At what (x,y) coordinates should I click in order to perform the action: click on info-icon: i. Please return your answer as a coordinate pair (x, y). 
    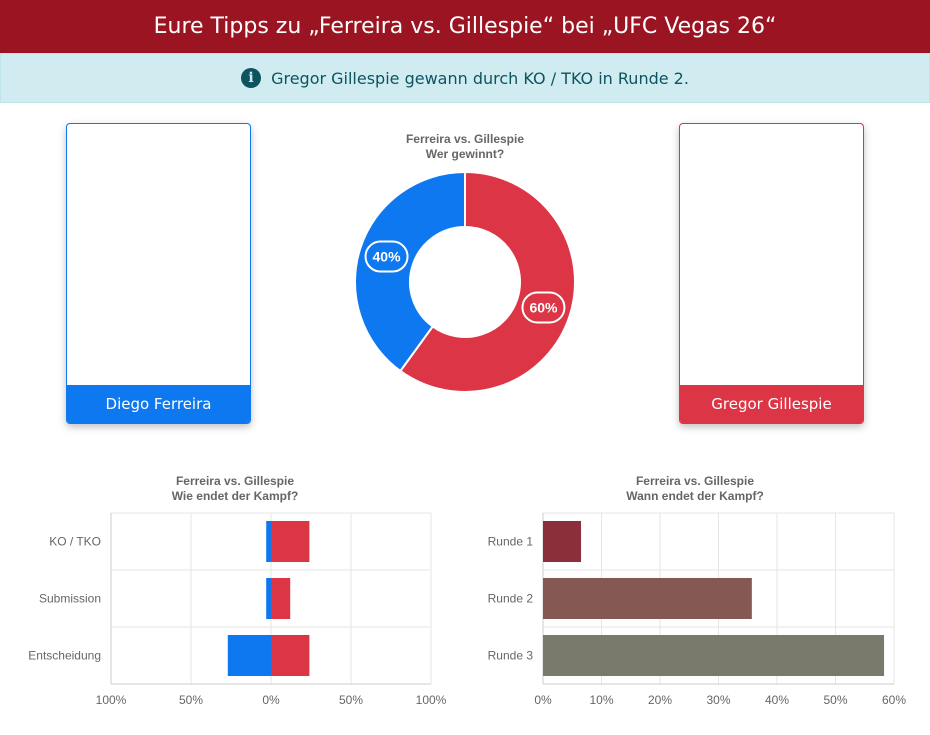
    Looking at the image, I should click on (251, 78).